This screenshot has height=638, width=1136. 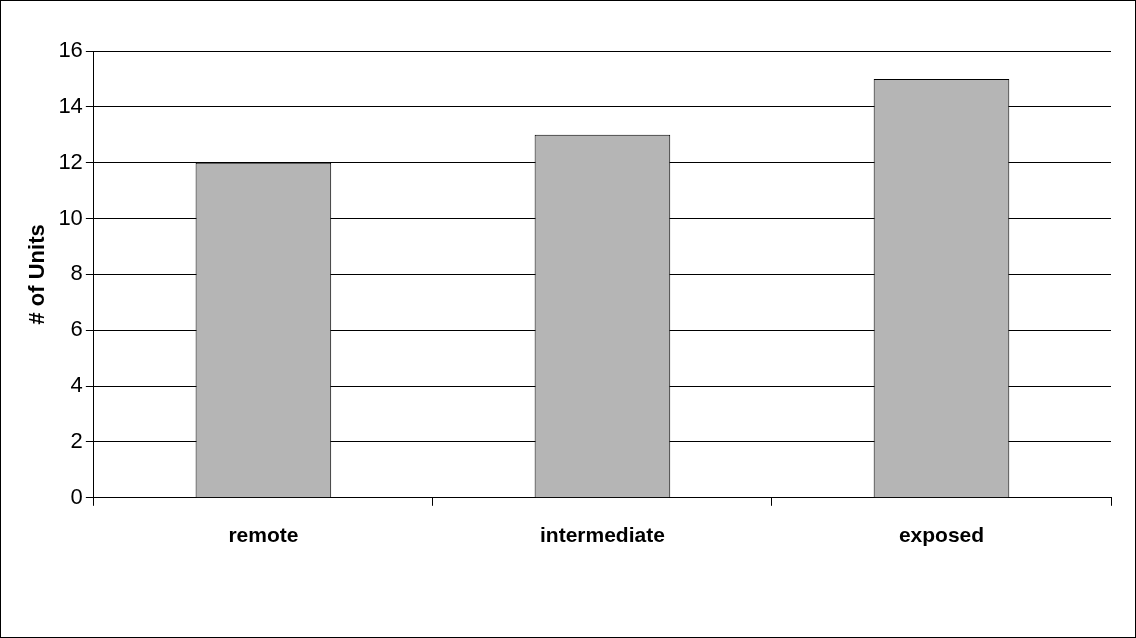 What do you see at coordinates (70, 50) in the screenshot?
I see `y-tick-label: 16` at bounding box center [70, 50].